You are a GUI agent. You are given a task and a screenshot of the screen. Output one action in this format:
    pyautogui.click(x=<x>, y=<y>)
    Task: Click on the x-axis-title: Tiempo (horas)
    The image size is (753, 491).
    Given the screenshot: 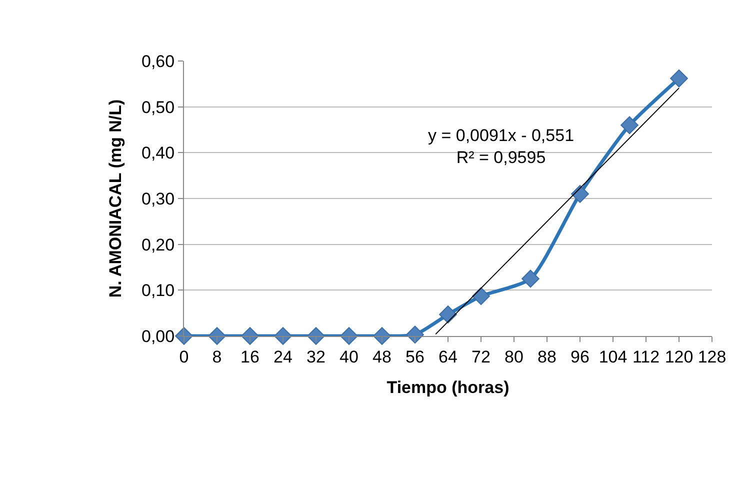 What is the action you would take?
    pyautogui.click(x=448, y=387)
    